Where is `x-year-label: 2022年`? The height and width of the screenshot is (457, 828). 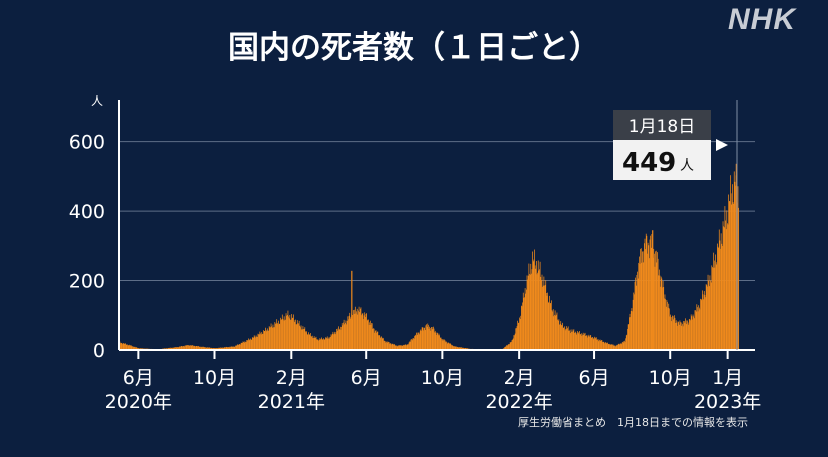 x-year-label: 2022年 is located at coordinates (518, 402).